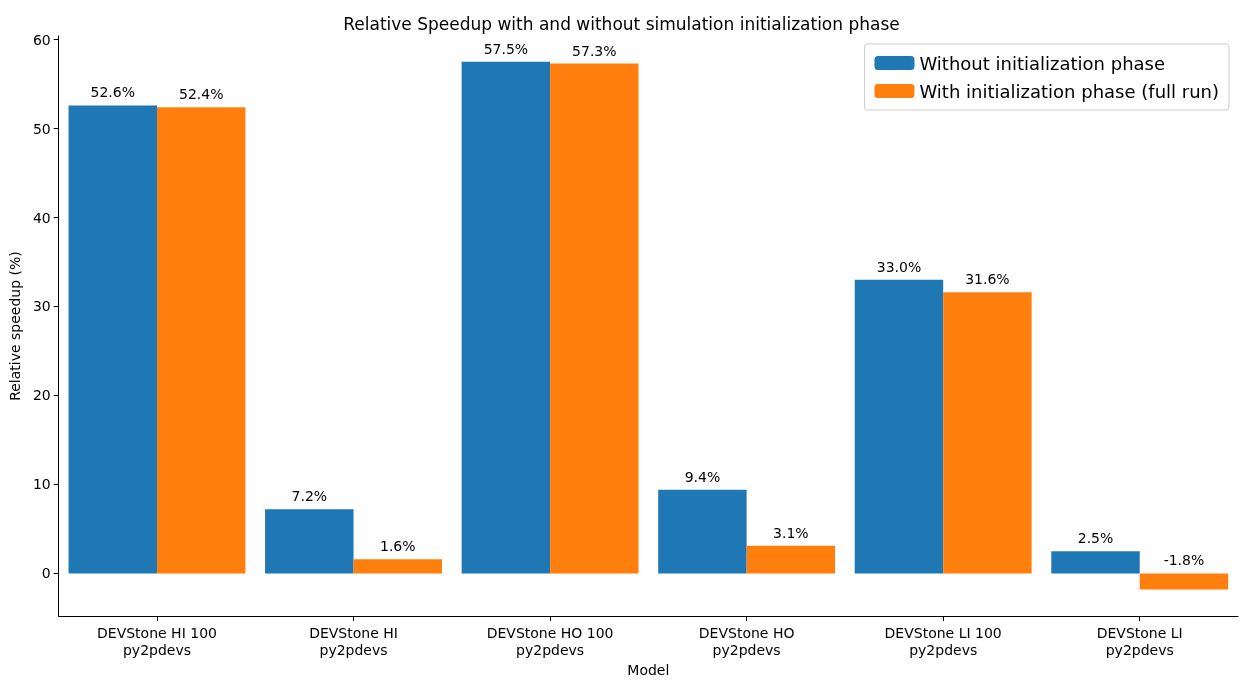 The width and height of the screenshot is (1243, 682). What do you see at coordinates (899, 266) in the screenshot?
I see `data-label: 33.0%` at bounding box center [899, 266].